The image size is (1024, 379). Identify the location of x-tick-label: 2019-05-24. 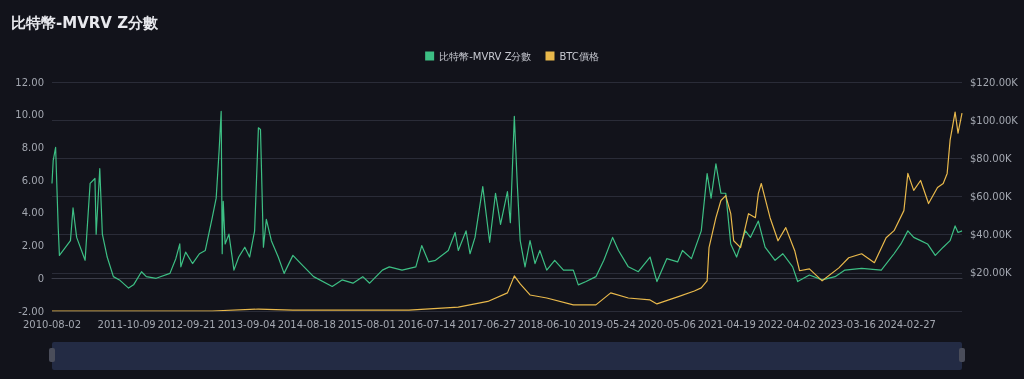
(606, 324).